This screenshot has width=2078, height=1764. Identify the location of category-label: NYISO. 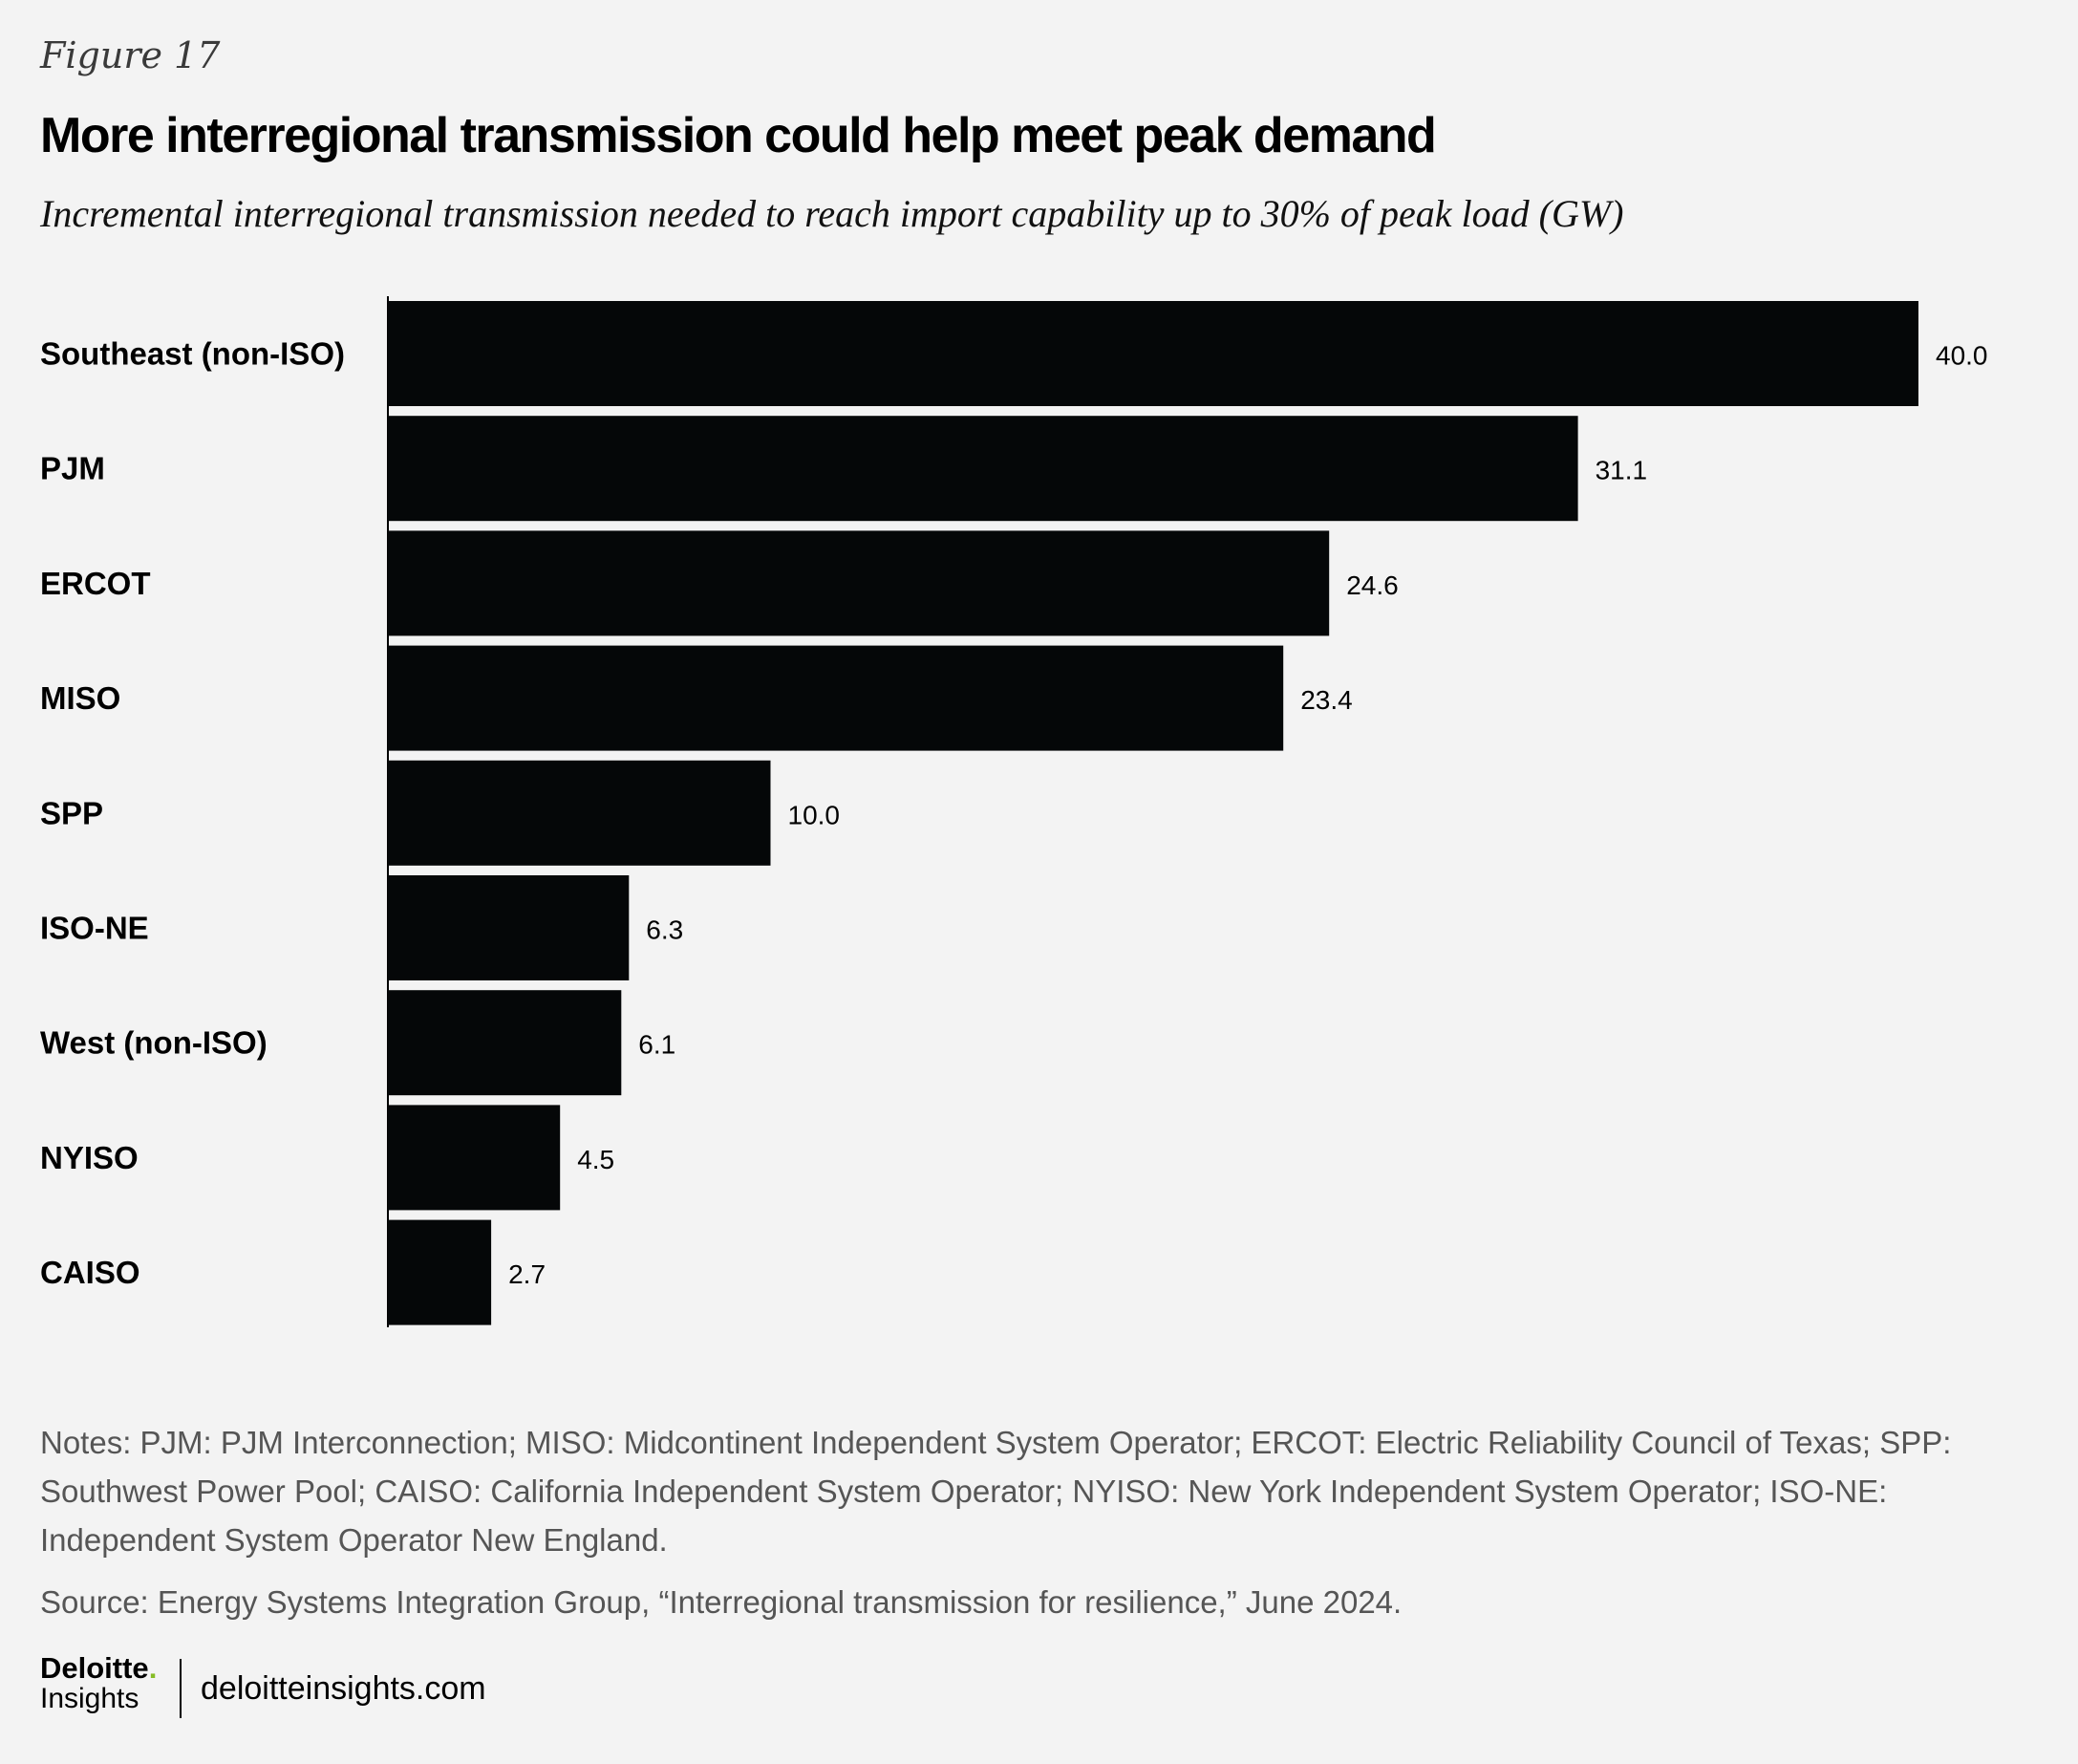
(89, 1158).